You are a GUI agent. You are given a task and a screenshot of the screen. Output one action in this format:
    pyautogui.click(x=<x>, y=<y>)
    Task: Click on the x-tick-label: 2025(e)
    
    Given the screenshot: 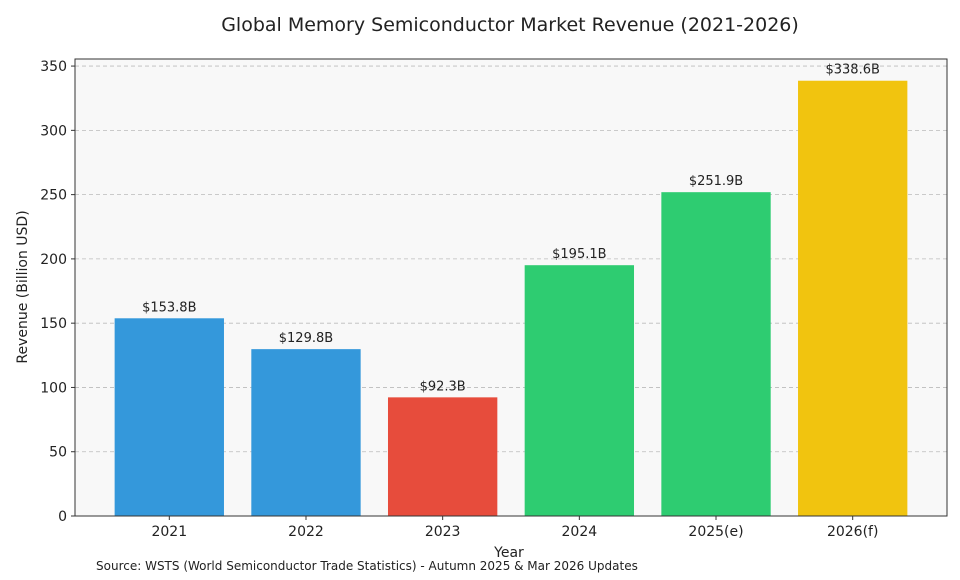 What is the action you would take?
    pyautogui.click(x=715, y=532)
    